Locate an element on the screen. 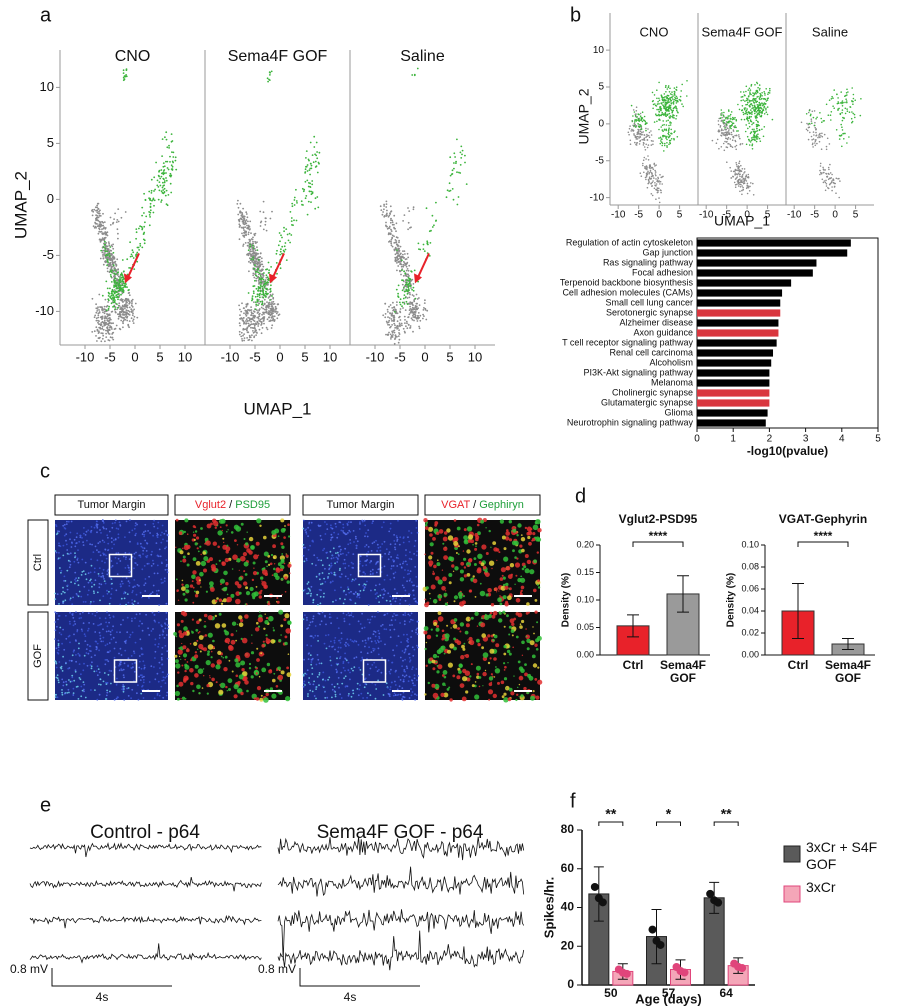  x-tick-label: 0 is located at coordinates (697, 439).